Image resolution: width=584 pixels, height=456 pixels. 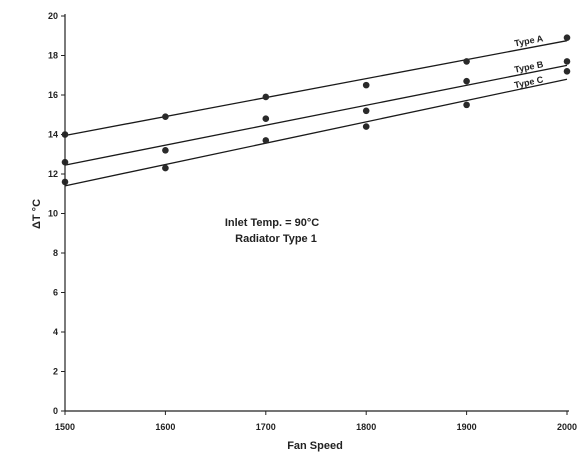 What do you see at coordinates (55, 293) in the screenshot?
I see `y-tick-label: 6` at bounding box center [55, 293].